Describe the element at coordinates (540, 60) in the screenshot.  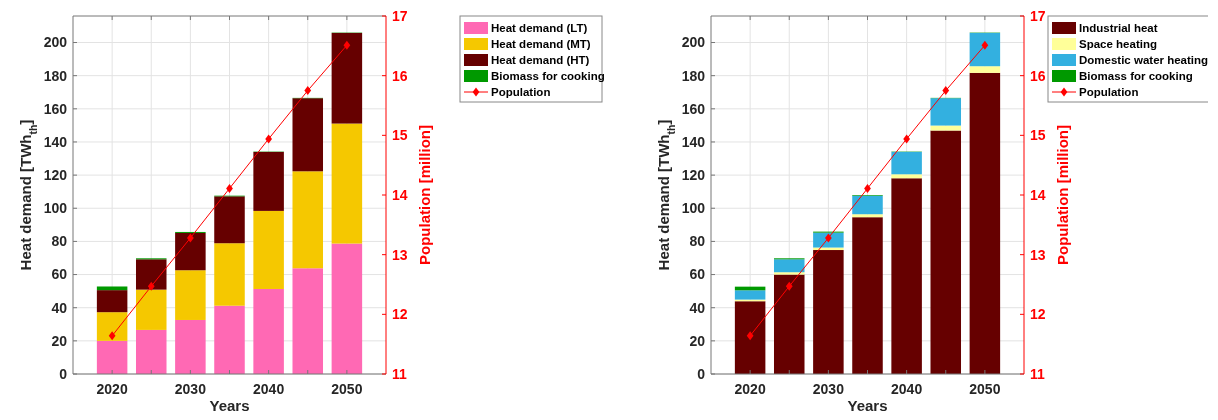
I see `legend-label: Heat demand (HT)` at that location.